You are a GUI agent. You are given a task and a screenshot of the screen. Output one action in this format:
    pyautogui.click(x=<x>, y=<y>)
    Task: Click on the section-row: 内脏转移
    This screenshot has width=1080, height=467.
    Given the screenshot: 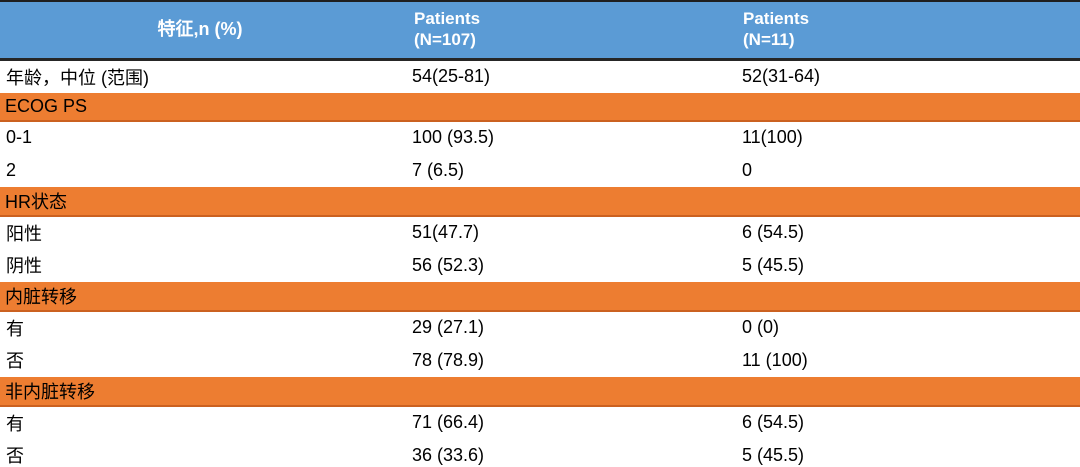 What is the action you would take?
    pyautogui.click(x=540, y=296)
    